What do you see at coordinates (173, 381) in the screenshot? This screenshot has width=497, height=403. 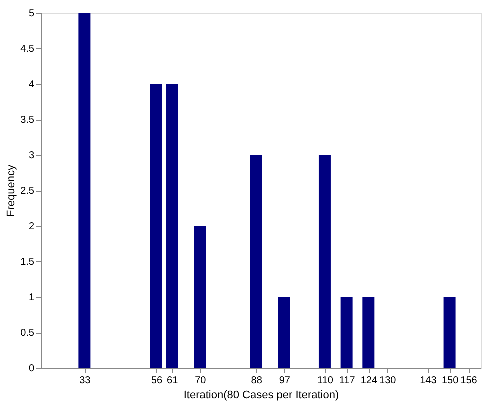 I see `x-tick-label: 61` at bounding box center [173, 381].